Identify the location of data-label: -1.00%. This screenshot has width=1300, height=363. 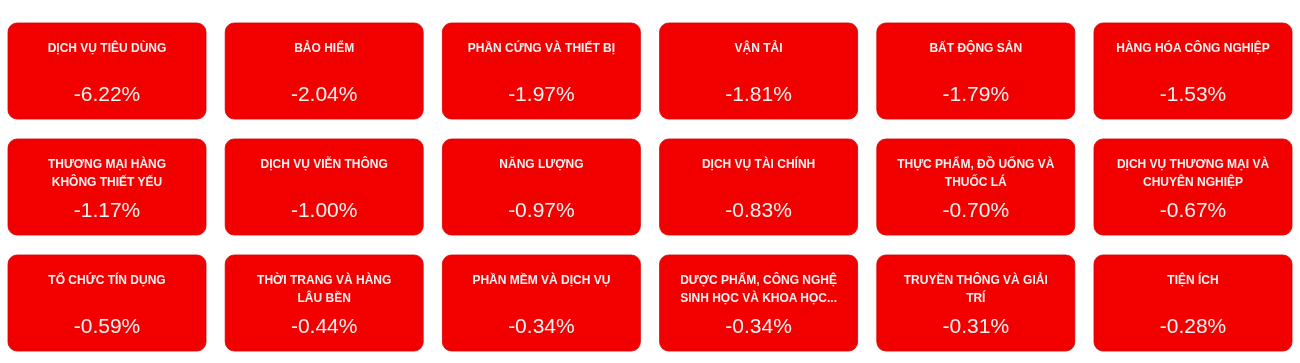
(324, 209).